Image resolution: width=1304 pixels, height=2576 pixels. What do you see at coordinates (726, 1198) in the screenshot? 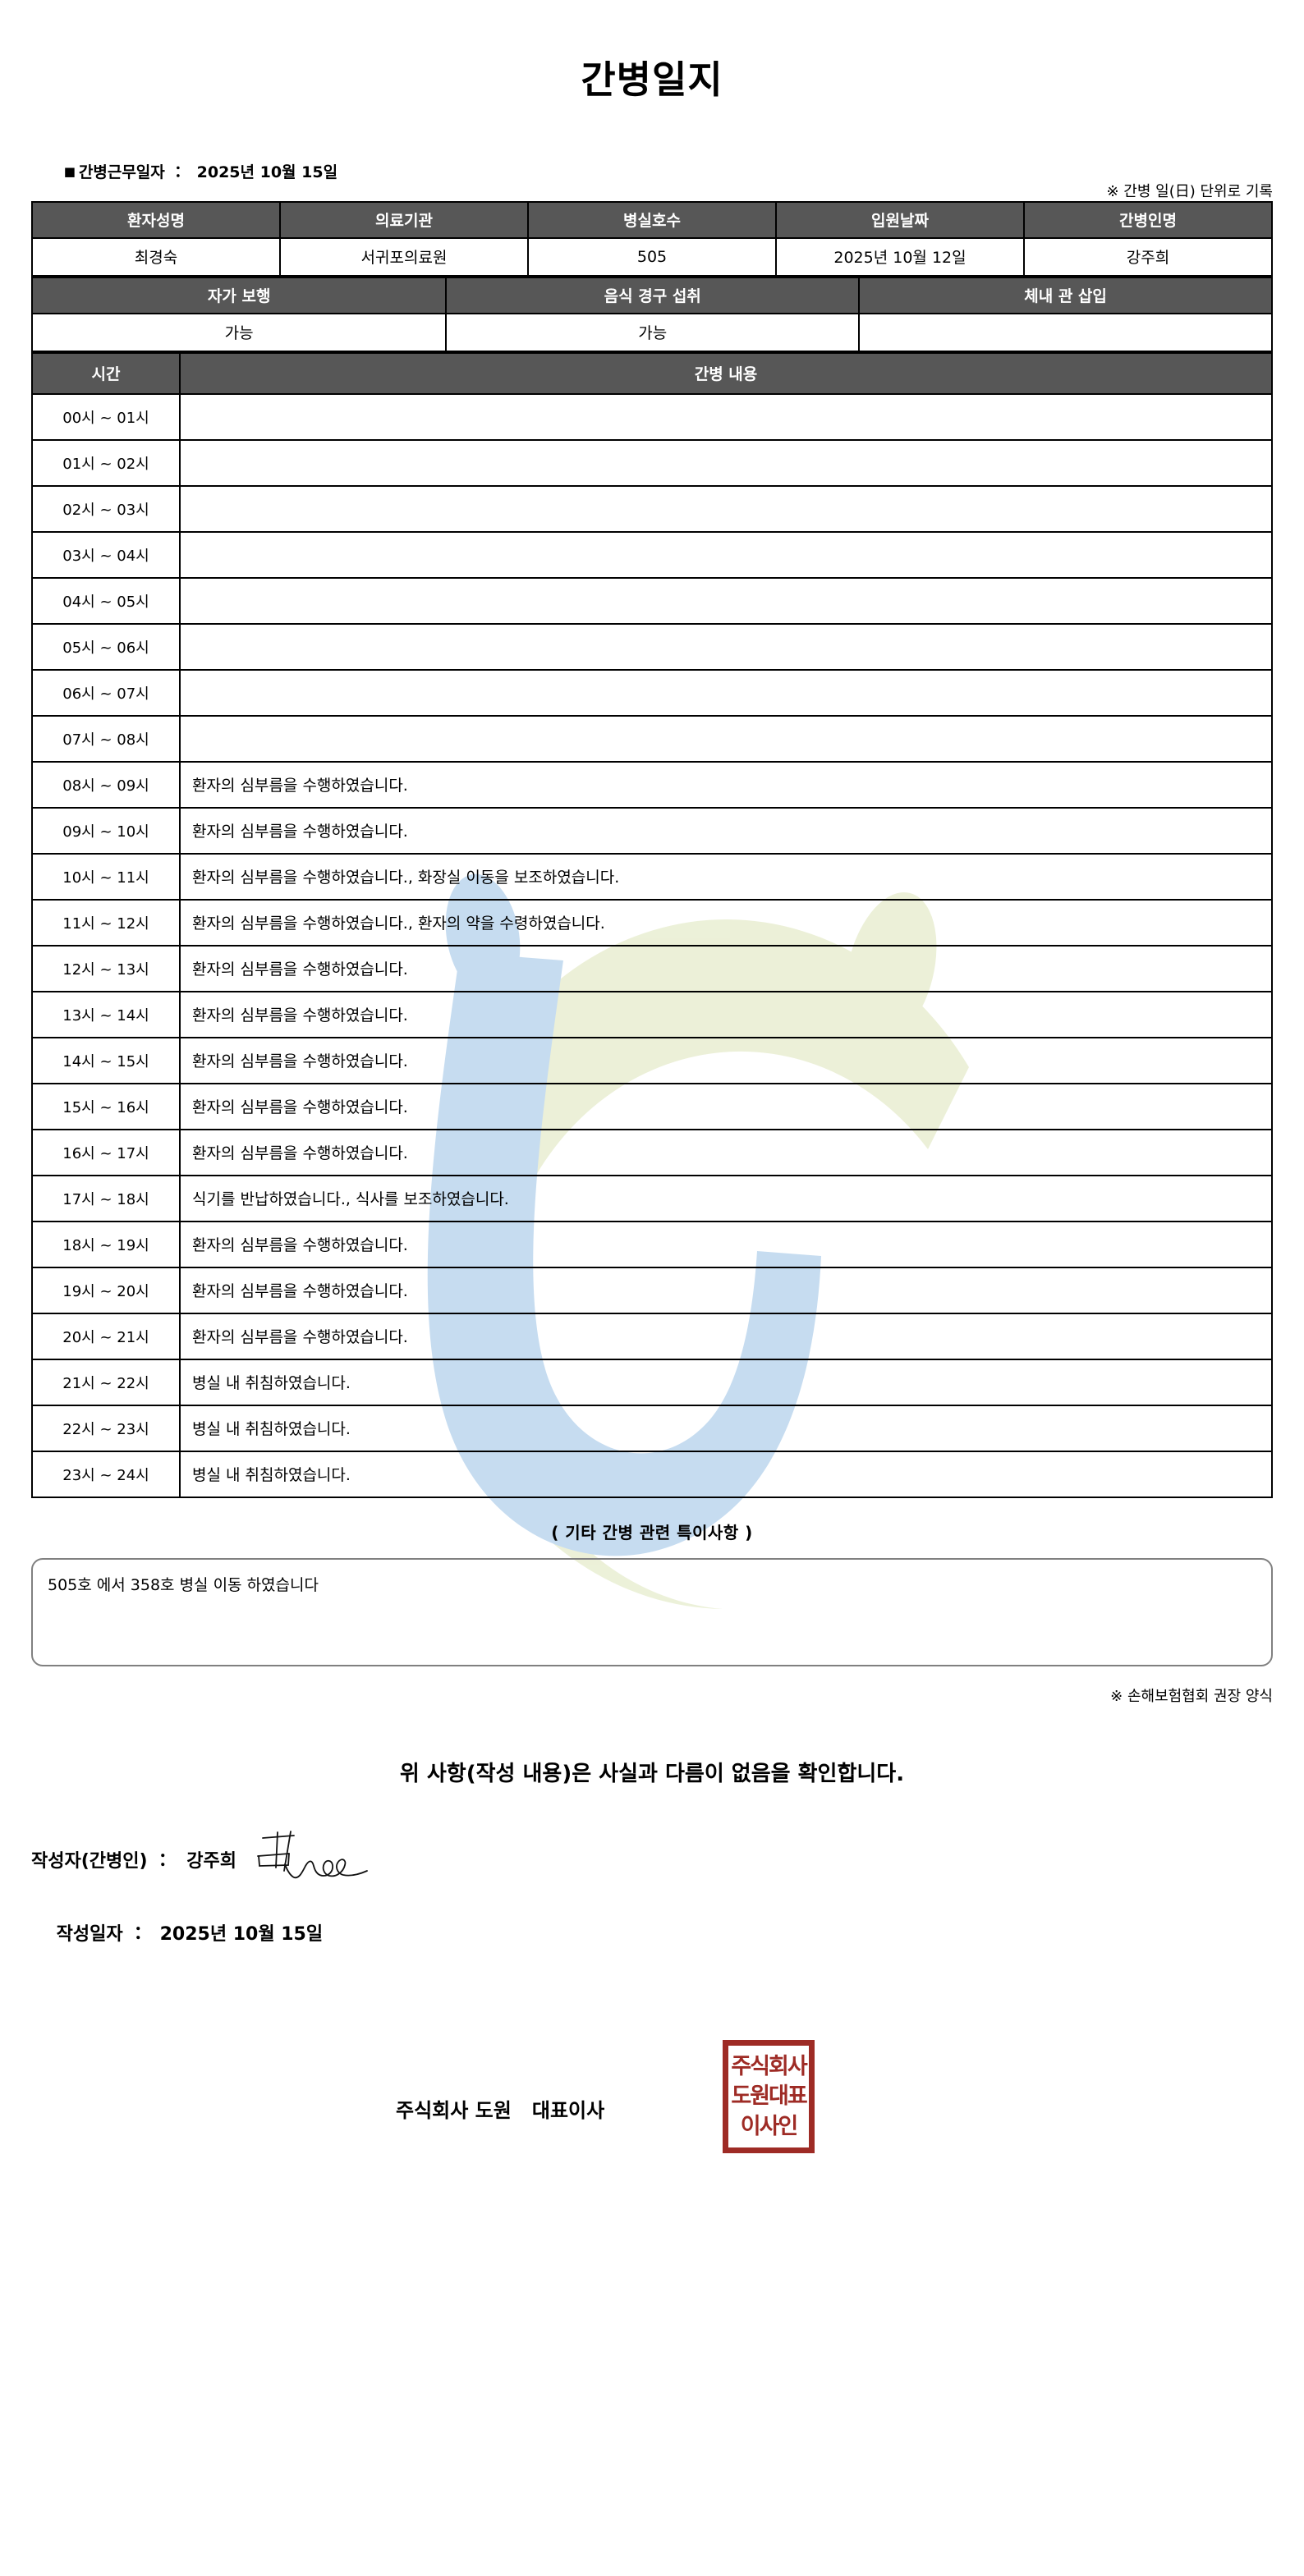
I see `log-content-cell: 식기를 반납하였습니다., 식사를 보조하였습니다.` at bounding box center [726, 1198].